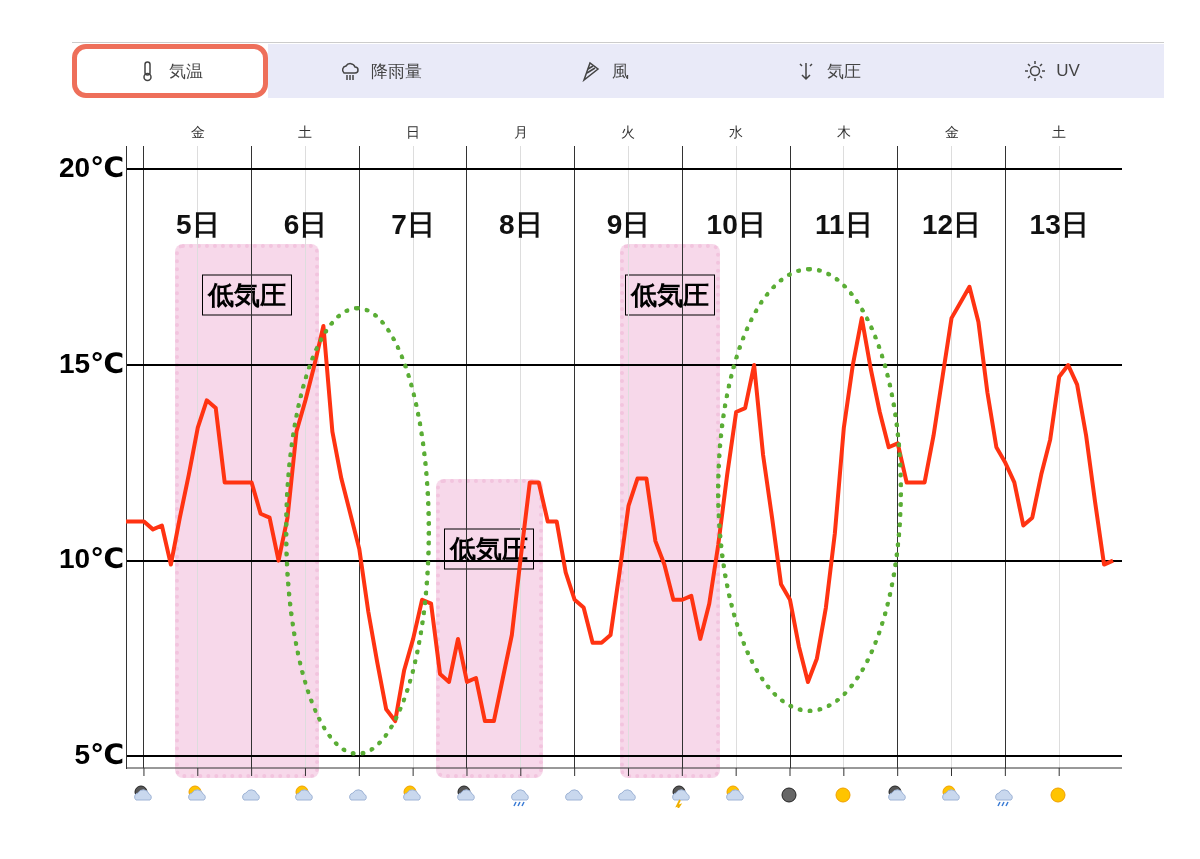 This screenshot has height=859, width=1200. Describe the element at coordinates (186, 71) in the screenshot. I see `text: 気温` at that location.